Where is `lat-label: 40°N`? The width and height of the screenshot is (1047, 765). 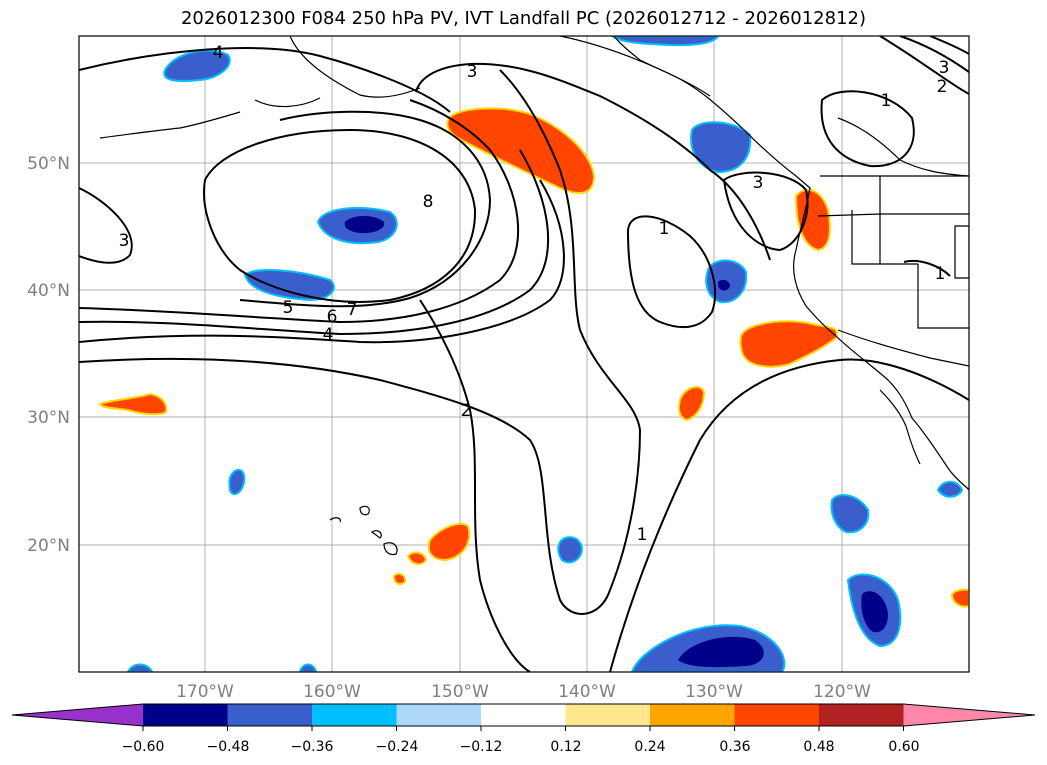 lat-label: 40°N is located at coordinates (48, 291).